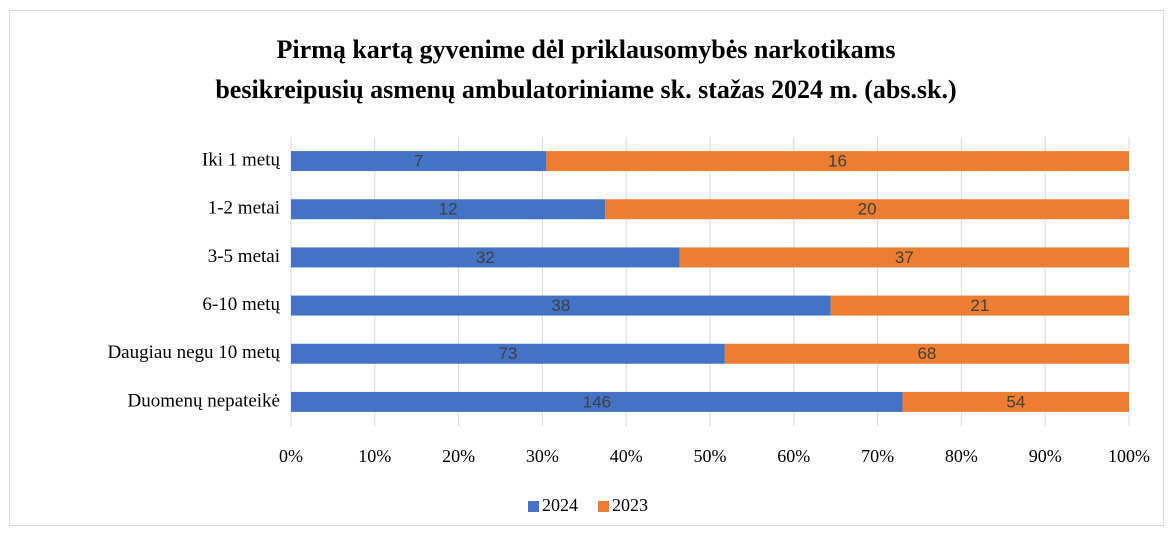 The width and height of the screenshot is (1173, 536). I want to click on data-label: 21, so click(979, 305).